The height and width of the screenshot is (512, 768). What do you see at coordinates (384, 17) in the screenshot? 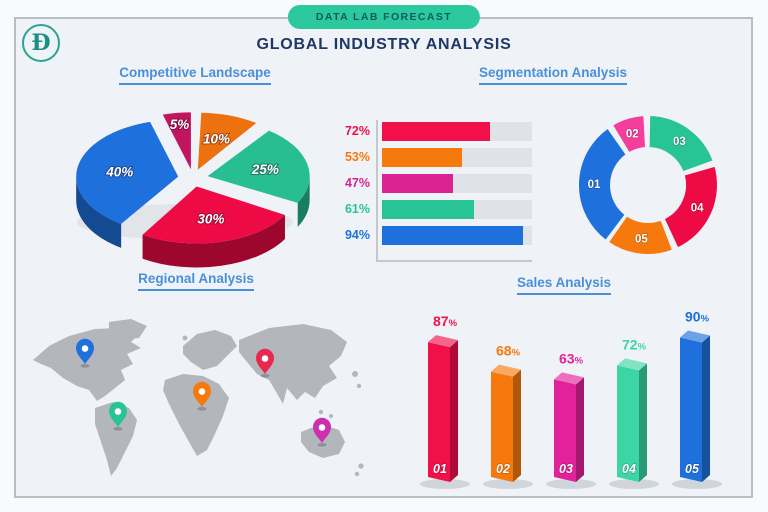
I see `forecast-badge: DATA LAB FORECAST` at bounding box center [384, 17].